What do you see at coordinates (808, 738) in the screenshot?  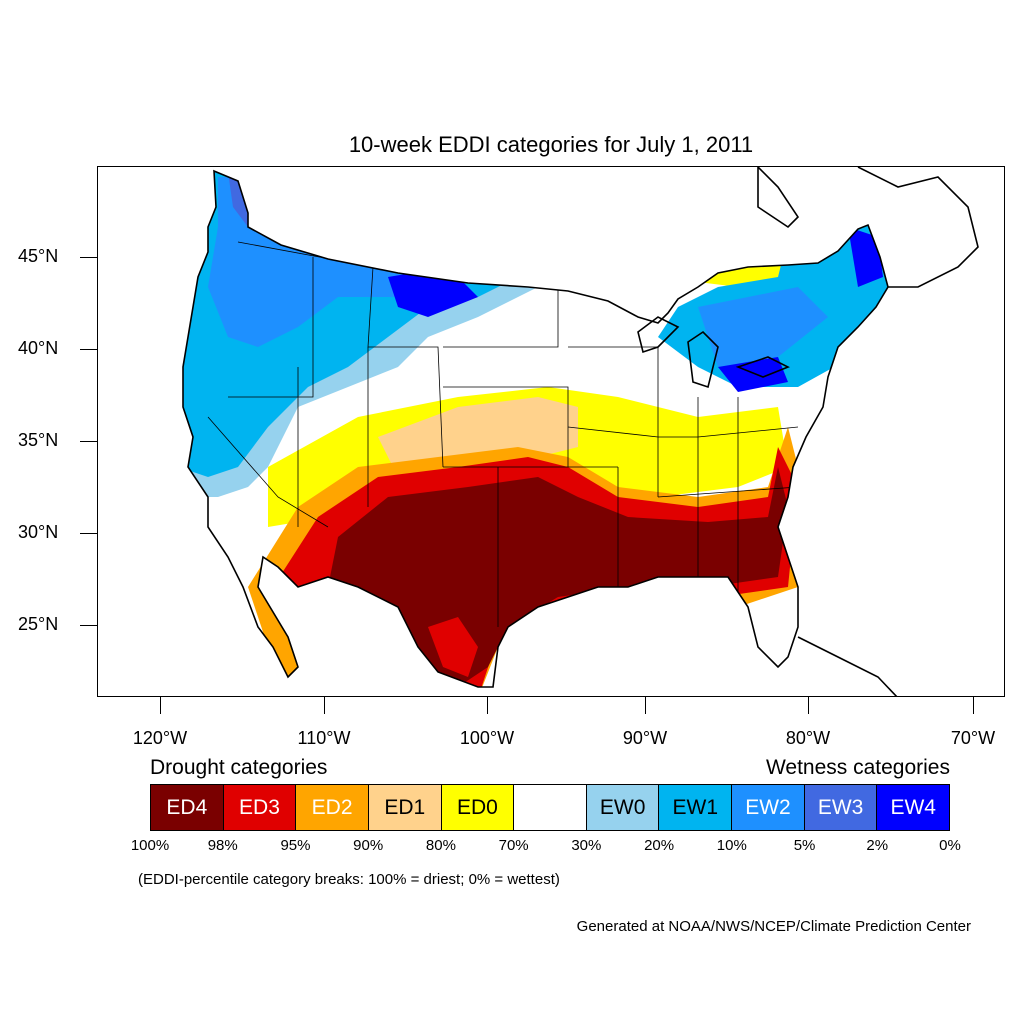 I see `lon-label-80w: 80°W` at bounding box center [808, 738].